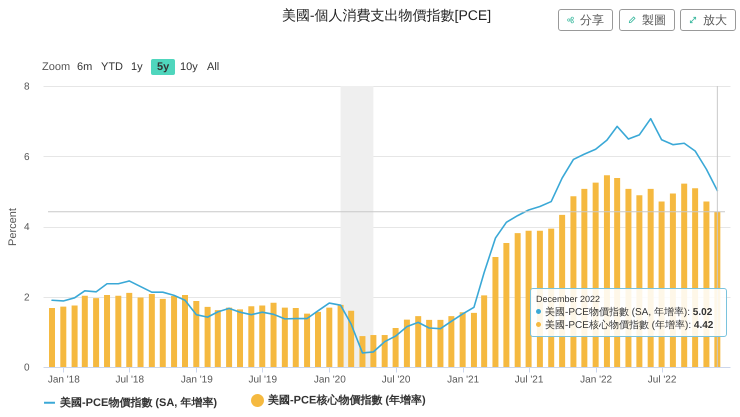 Image resolution: width=740 pixels, height=417 pixels. What do you see at coordinates (628, 312) in the screenshot?
I see `annotation: 美國-PCE物價指數 (SA, 年增率): 5.02` at bounding box center [628, 312].